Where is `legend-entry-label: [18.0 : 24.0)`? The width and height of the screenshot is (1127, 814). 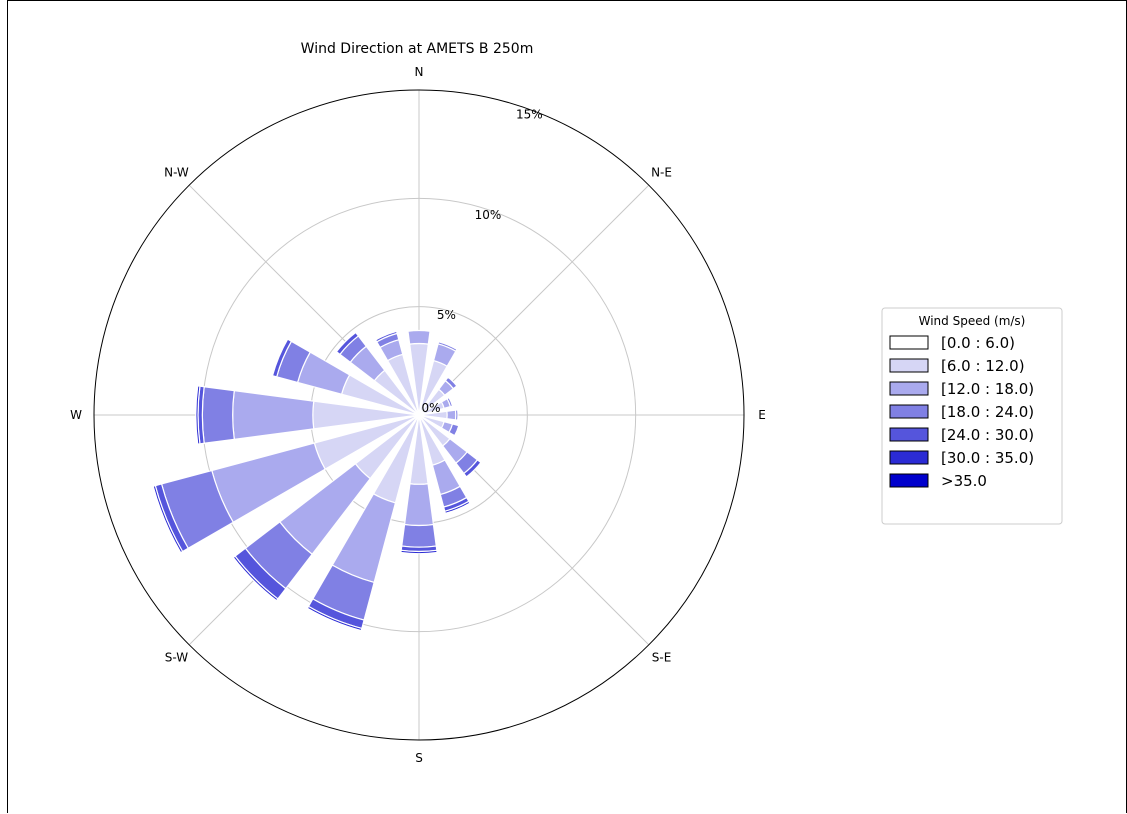
legend-entry-label: [18.0 : 24.0) is located at coordinates (987, 412).